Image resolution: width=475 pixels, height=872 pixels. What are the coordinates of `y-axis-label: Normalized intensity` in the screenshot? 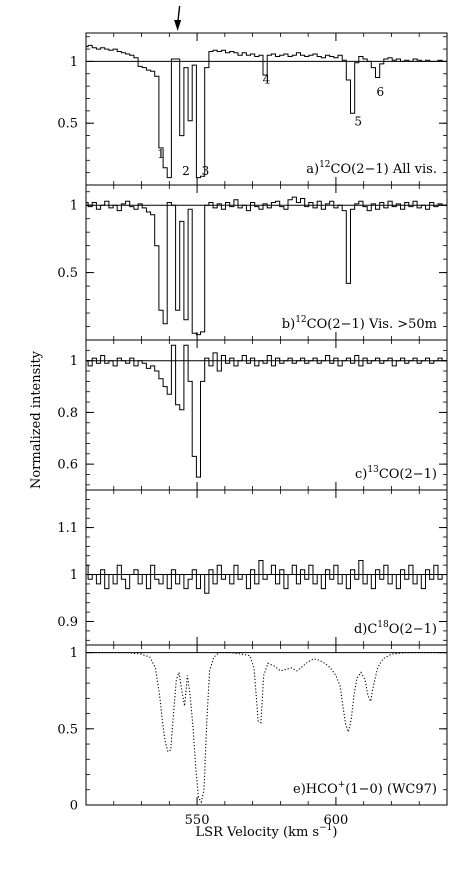 It's located at (36, 419).